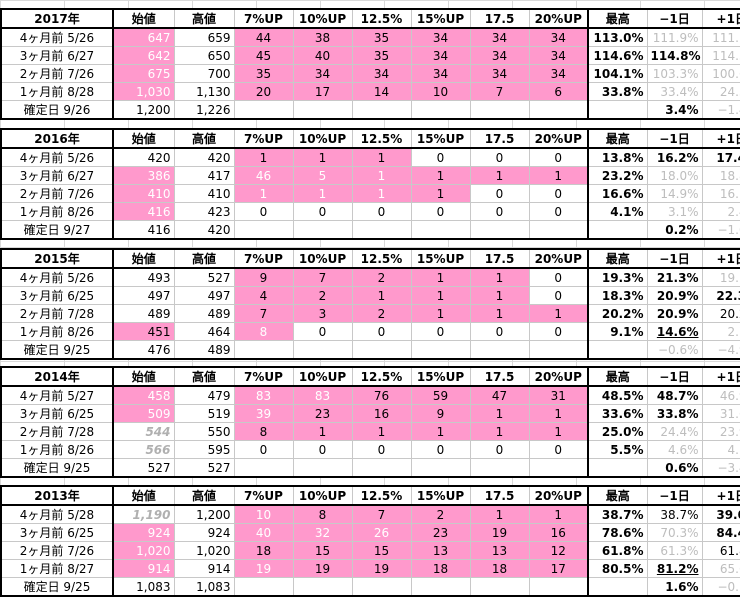  What do you see at coordinates (263, 55) in the screenshot?
I see `cell-u7: 45` at bounding box center [263, 55].